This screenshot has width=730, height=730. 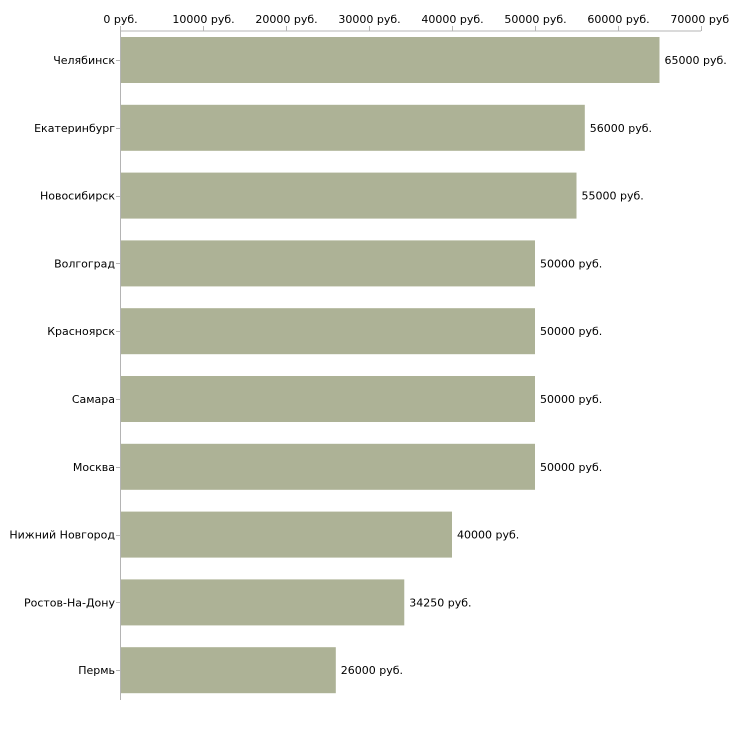 What do you see at coordinates (74, 128) in the screenshot?
I see `category-label: Екатеринбург` at bounding box center [74, 128].